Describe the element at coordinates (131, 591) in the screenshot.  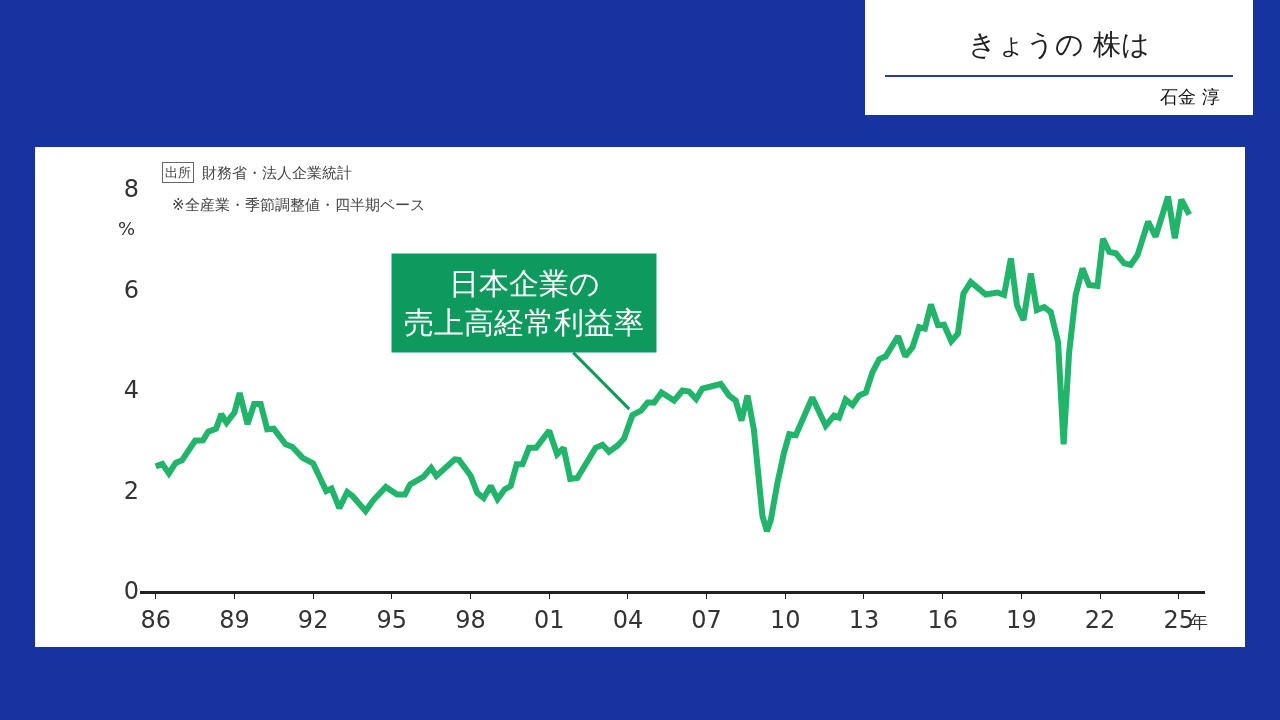
I see `y-tick-label: 0` at that location.